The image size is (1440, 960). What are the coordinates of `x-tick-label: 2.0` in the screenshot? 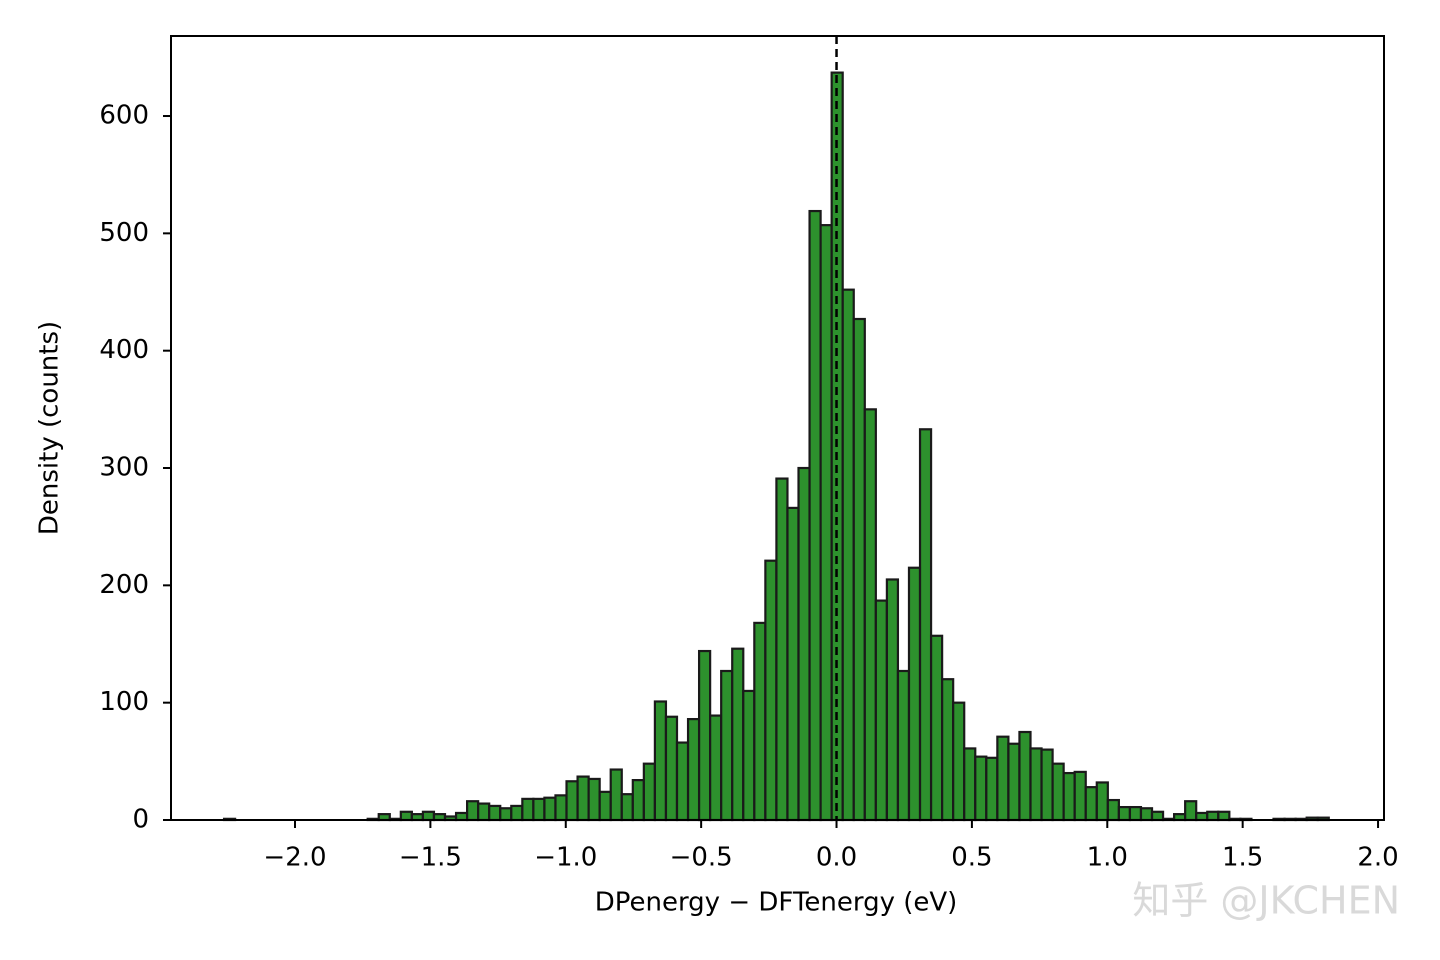 It's located at (1377, 858).